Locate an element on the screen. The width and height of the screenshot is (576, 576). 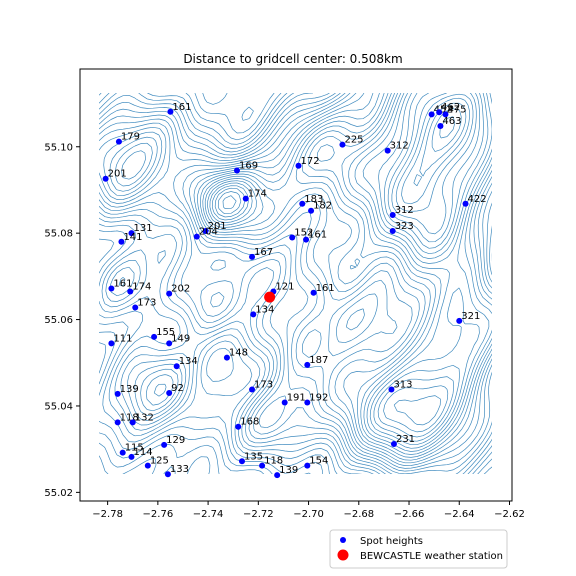
x-tick-label: −2.64 is located at coordinates (459, 514).